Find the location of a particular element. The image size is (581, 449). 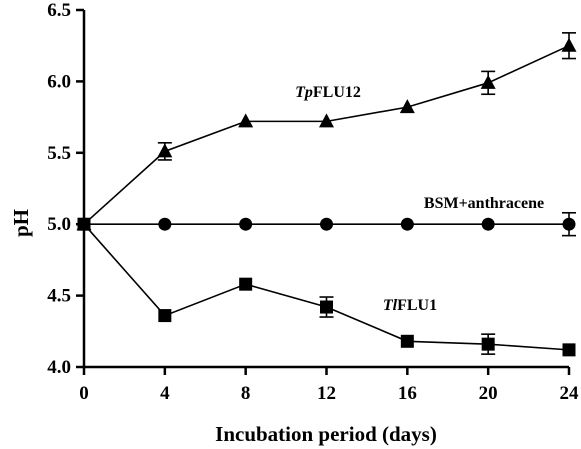

y-axis-title: pH is located at coordinates (21, 223).